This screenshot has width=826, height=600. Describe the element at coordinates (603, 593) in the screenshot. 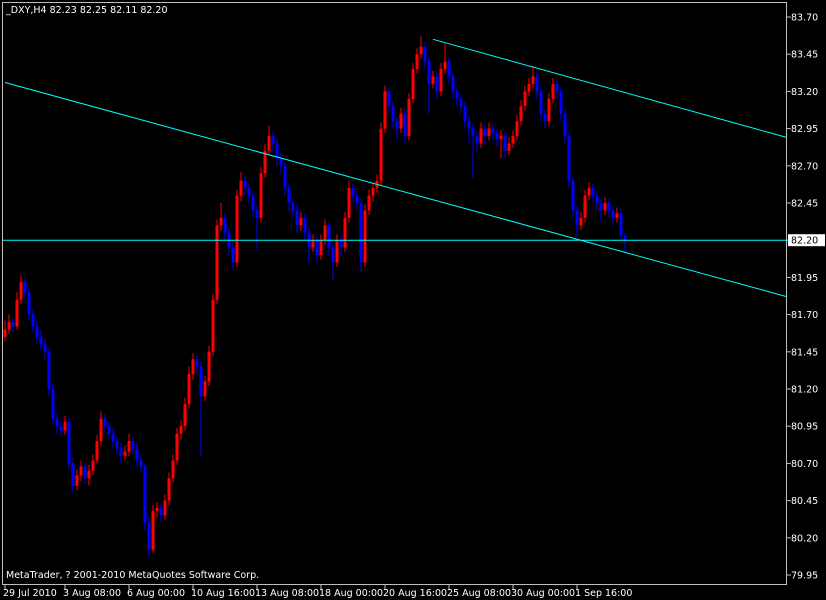

I see `x-tick-label: 1 Sep 16:00` at that location.